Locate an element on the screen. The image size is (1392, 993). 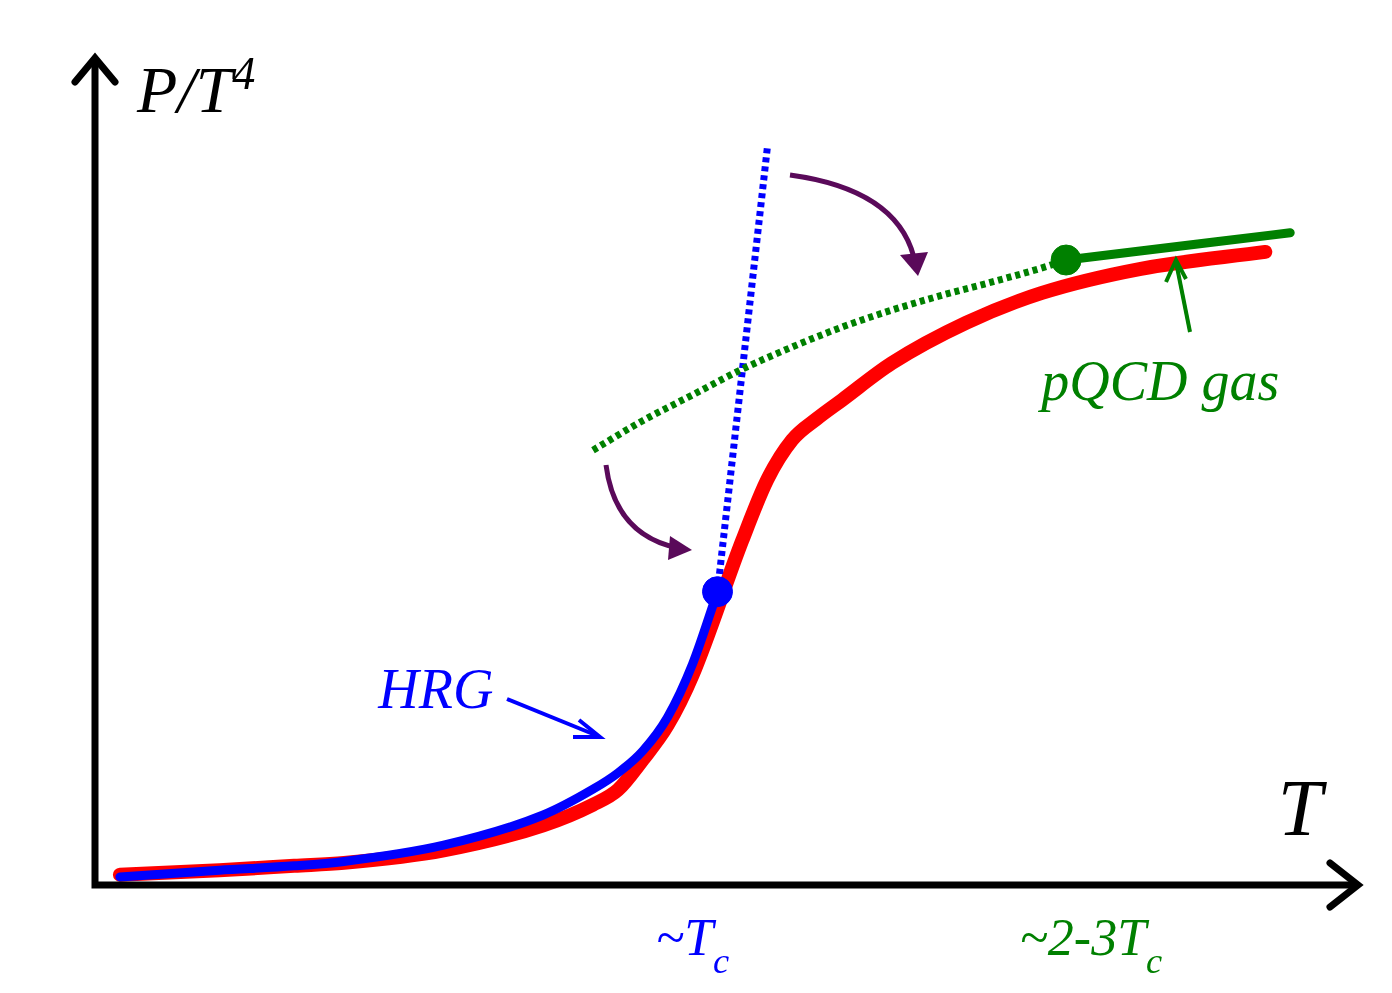
annotation: pQCD gas is located at coordinates (1158, 381).